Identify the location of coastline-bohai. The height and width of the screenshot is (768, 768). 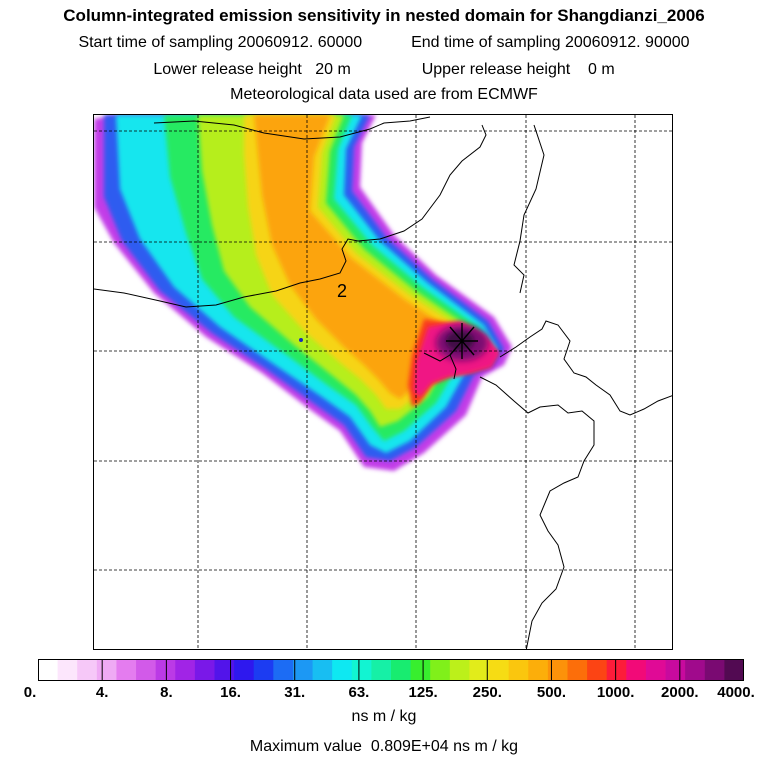
(292, 128).